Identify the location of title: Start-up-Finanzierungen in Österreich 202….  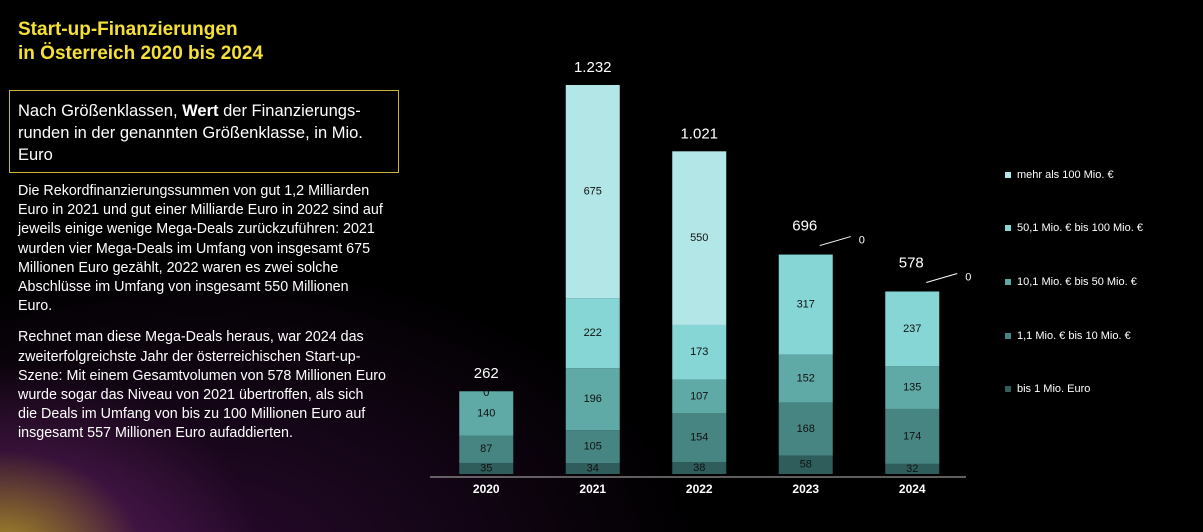
(140, 42).